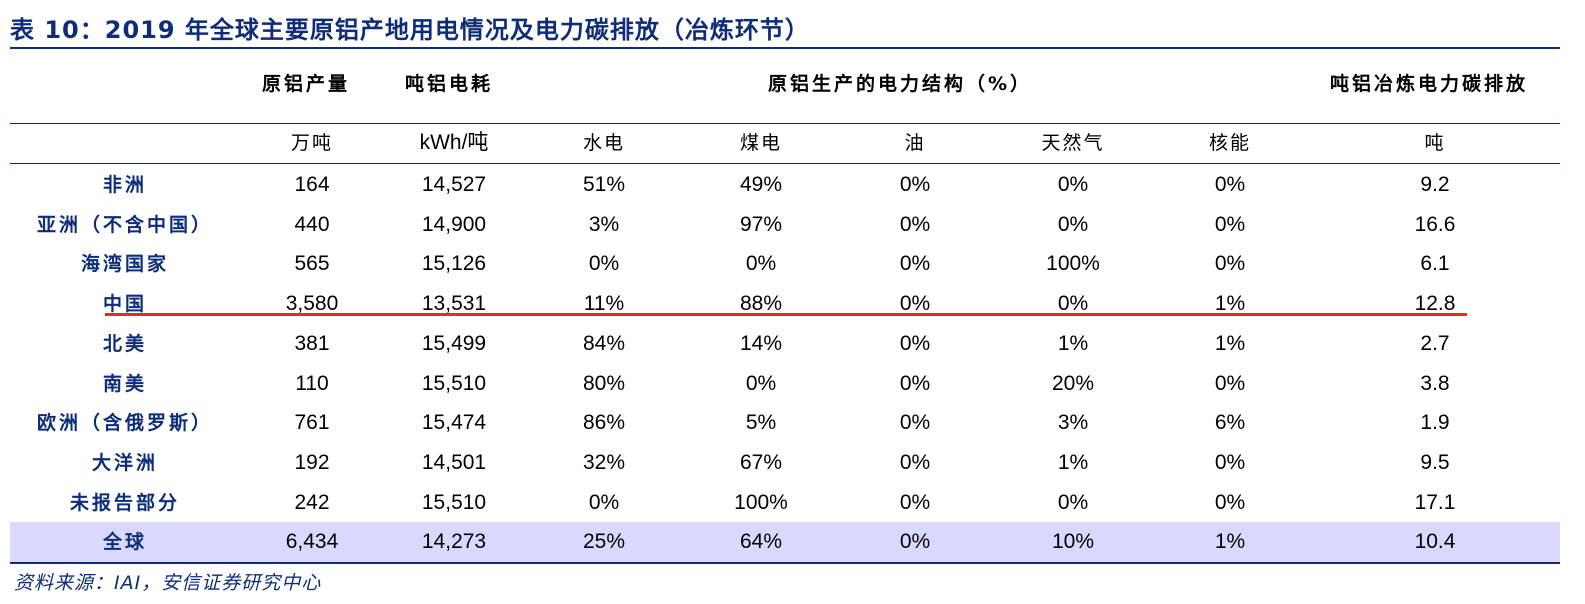  I want to click on table-cell: 12.8, so click(1435, 304).